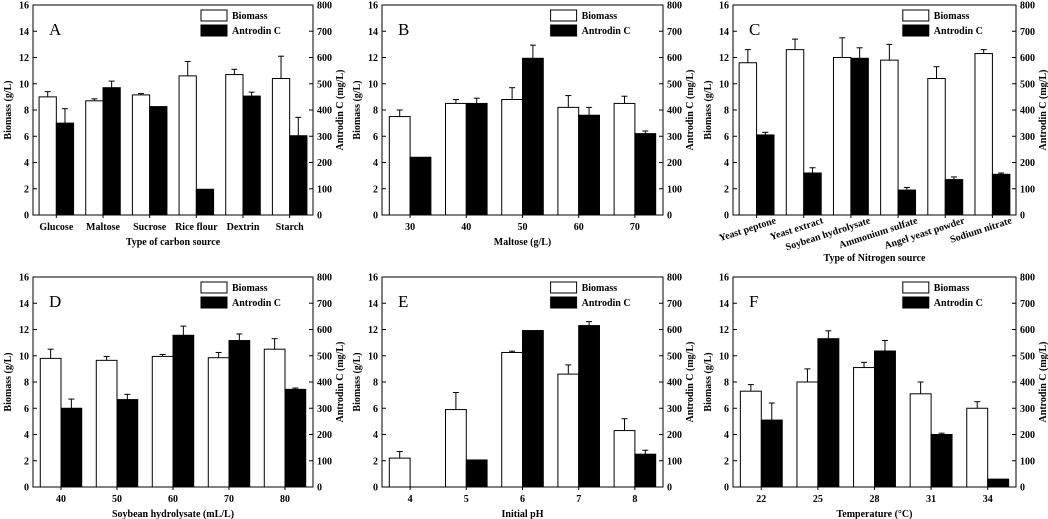 This screenshot has height=519, width=1048. I want to click on x-tick-label: 5, so click(466, 499).